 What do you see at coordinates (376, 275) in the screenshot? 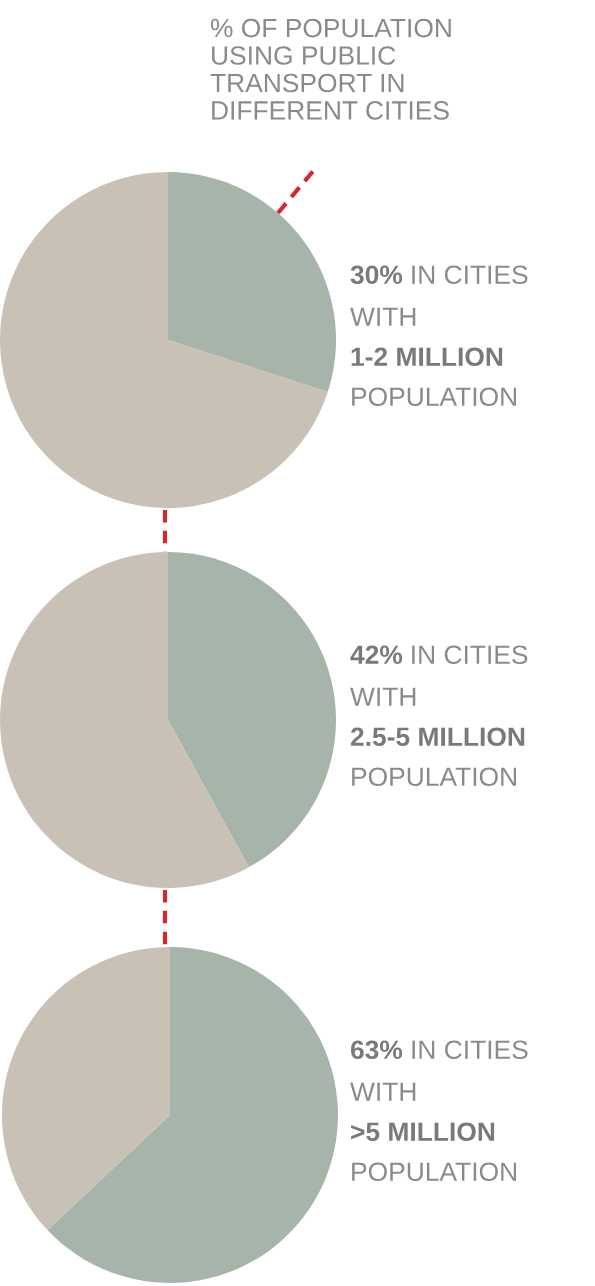
I see `text: 30%` at bounding box center [376, 275].